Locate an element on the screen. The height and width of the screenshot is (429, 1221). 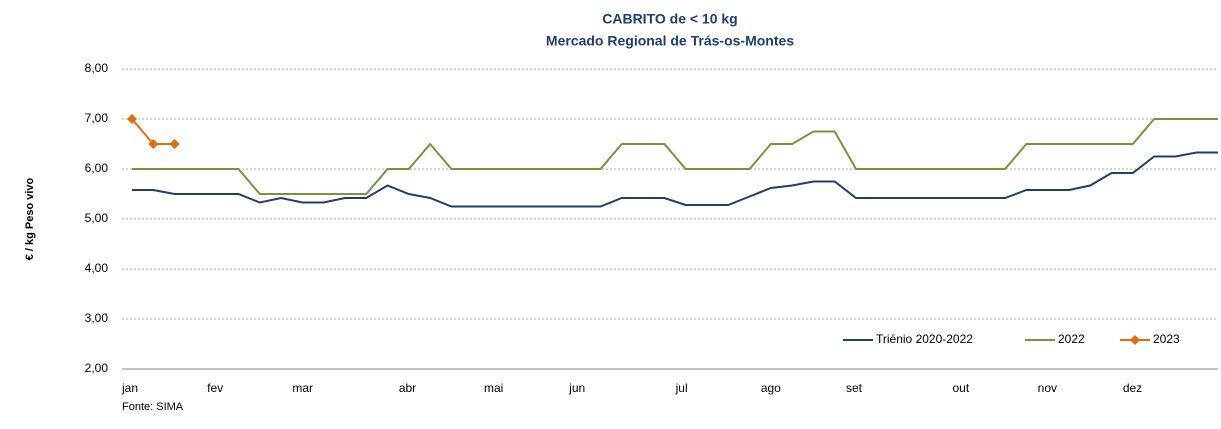
legend-label: 2023 is located at coordinates (1166, 339).